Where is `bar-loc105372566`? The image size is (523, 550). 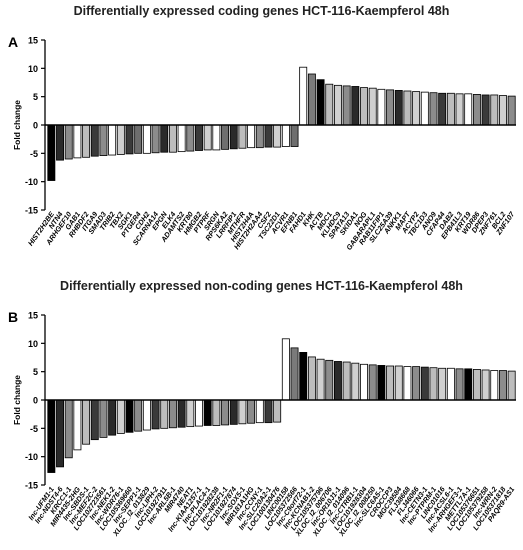 bar-loc105372566 is located at coordinates (294, 374).